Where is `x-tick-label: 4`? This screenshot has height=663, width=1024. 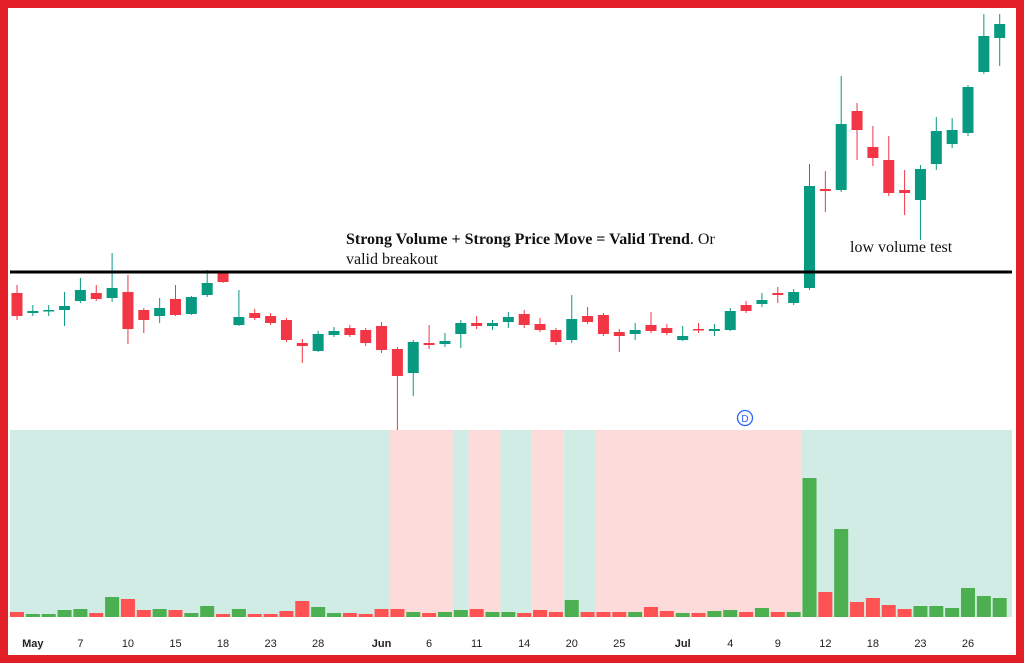 x-tick-label: 4 is located at coordinates (730, 644).